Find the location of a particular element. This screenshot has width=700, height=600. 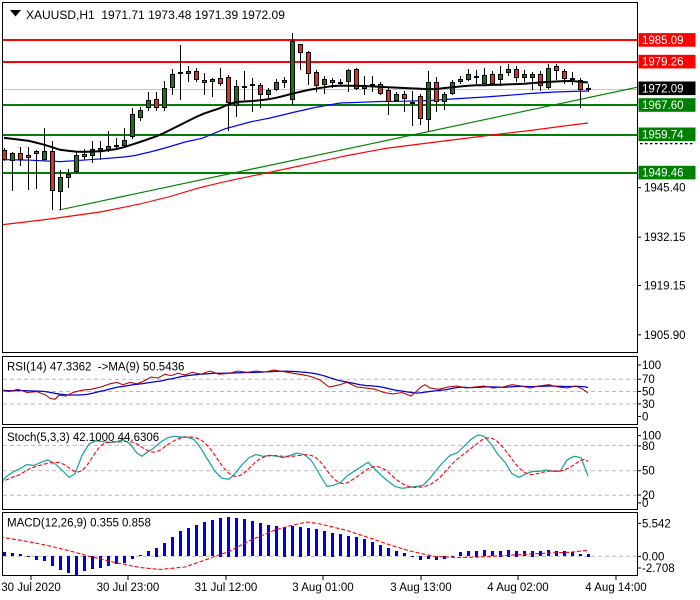

svg-text: 20 is located at coordinates (648, 496).